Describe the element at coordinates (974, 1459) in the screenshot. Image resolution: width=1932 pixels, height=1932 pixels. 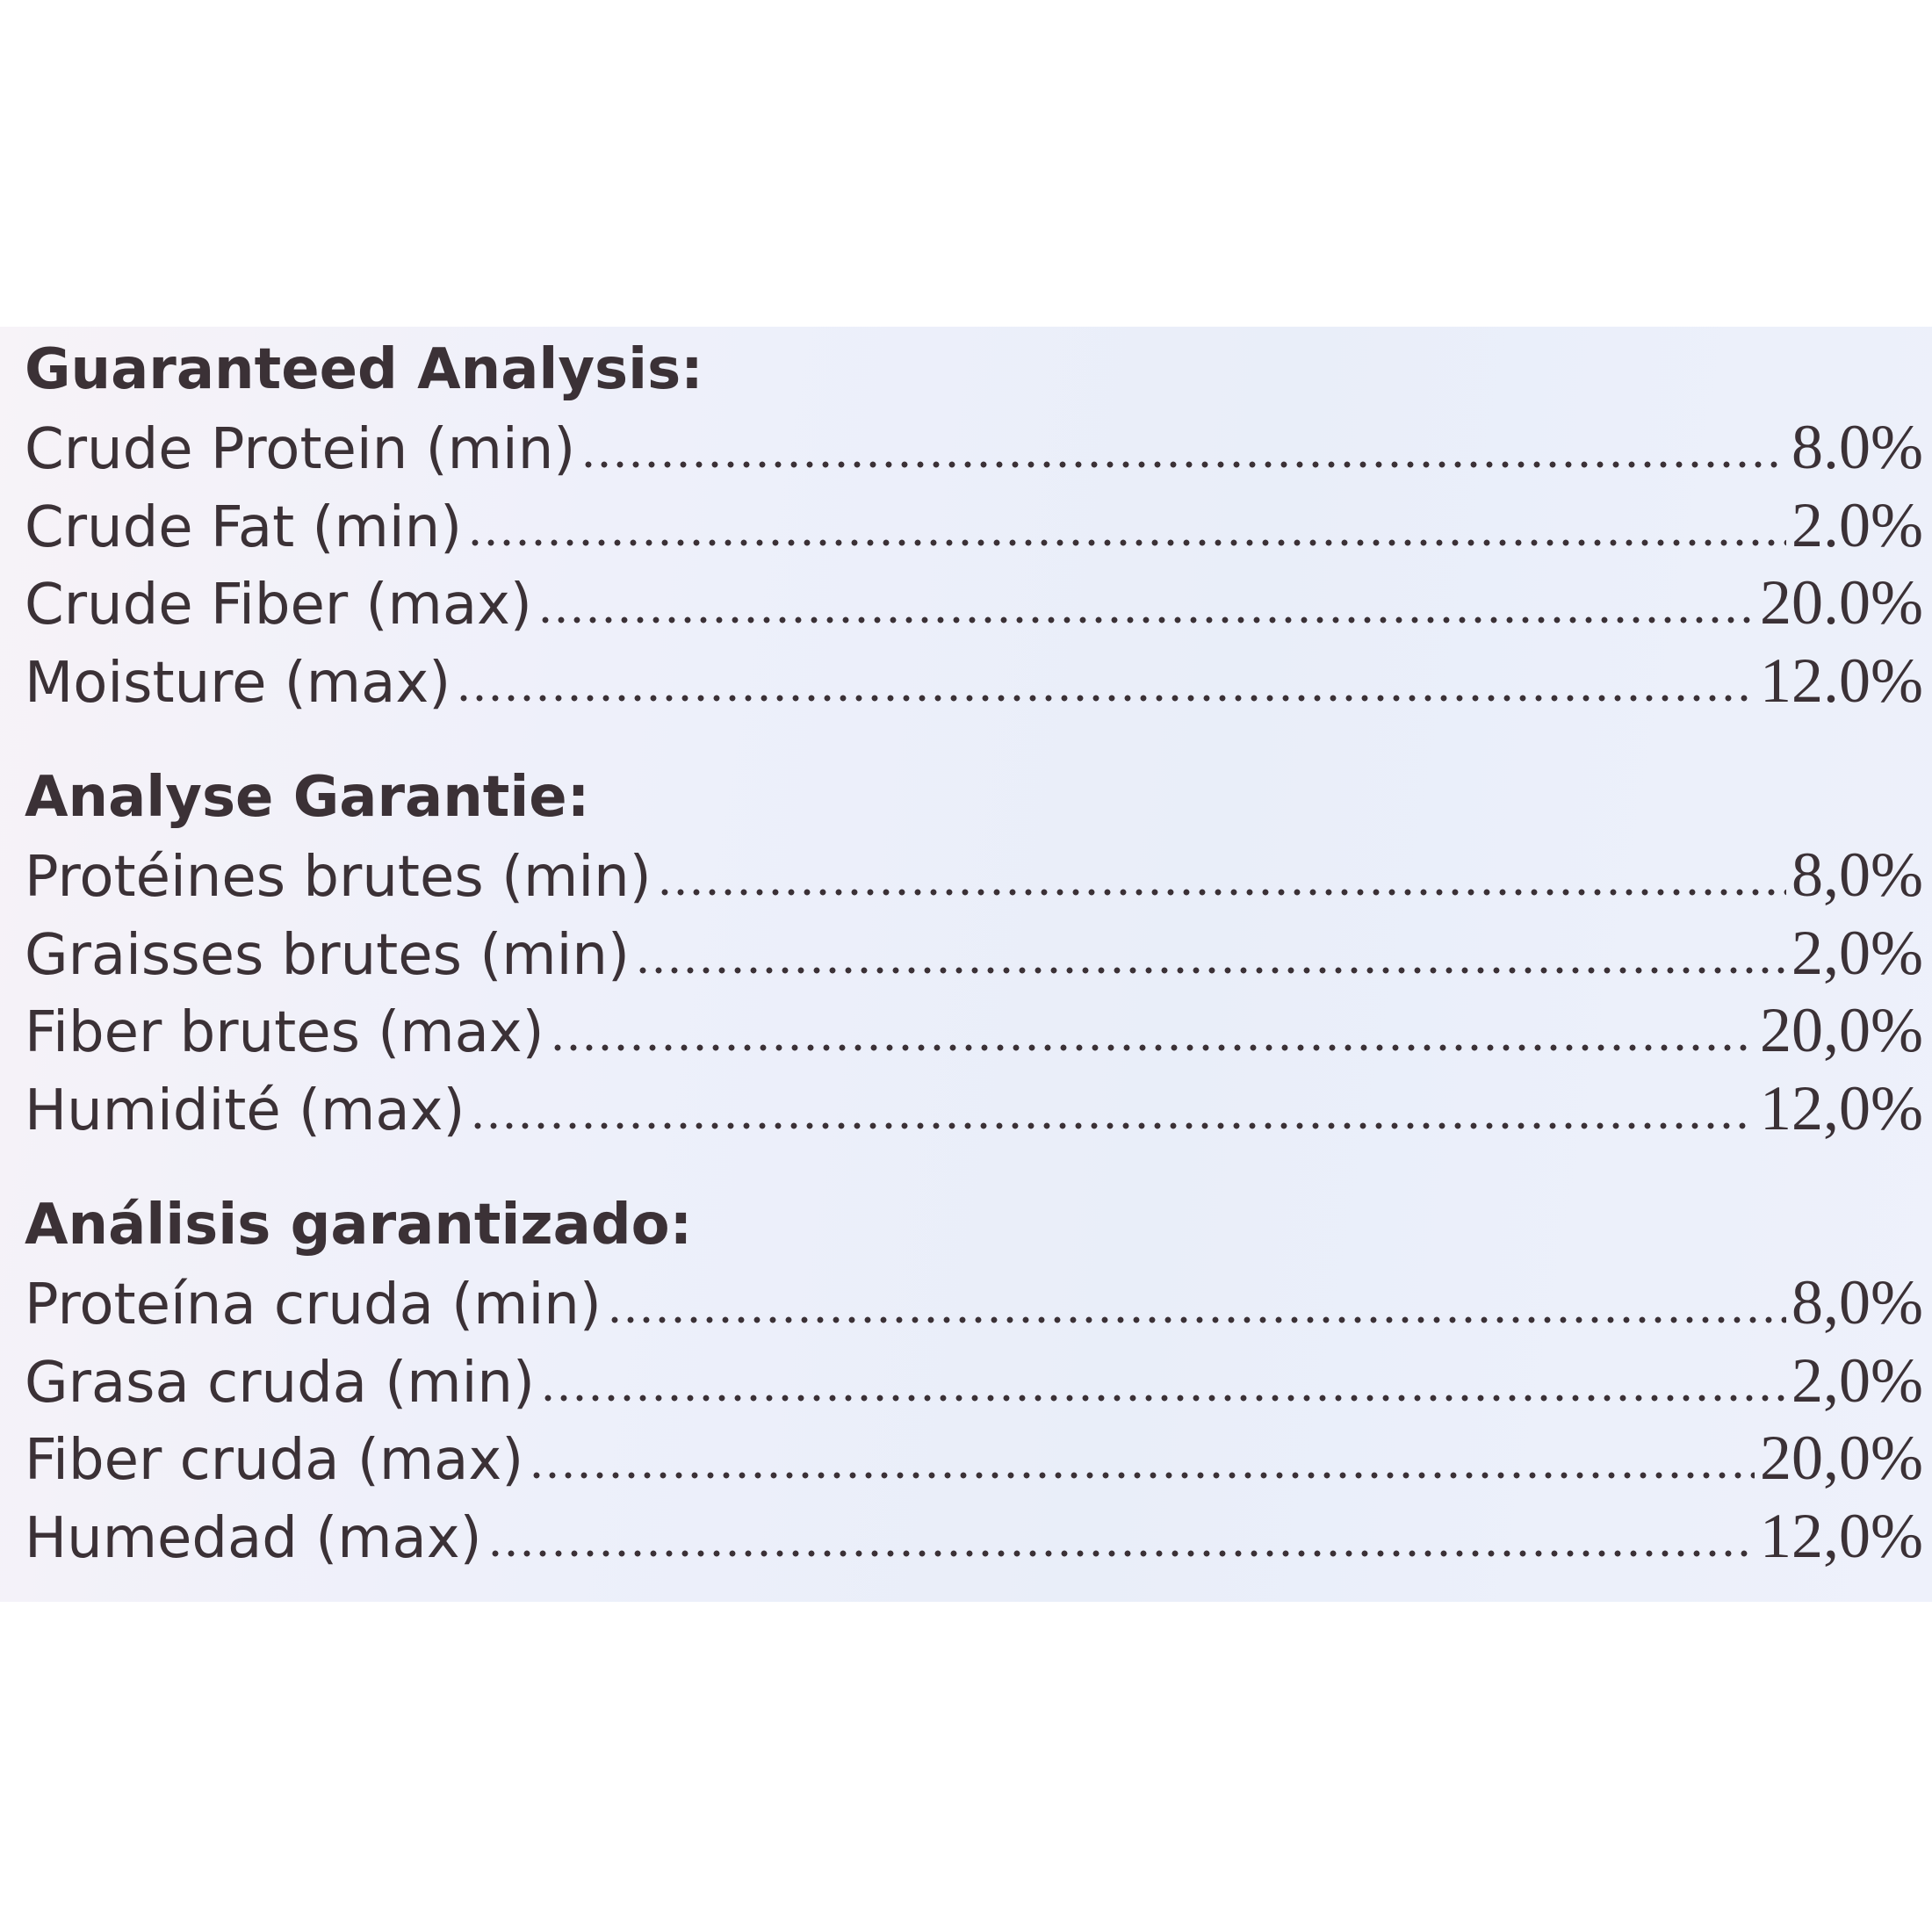
I see `analysis-row: Fiber cruda (max) 20,0%` at that location.